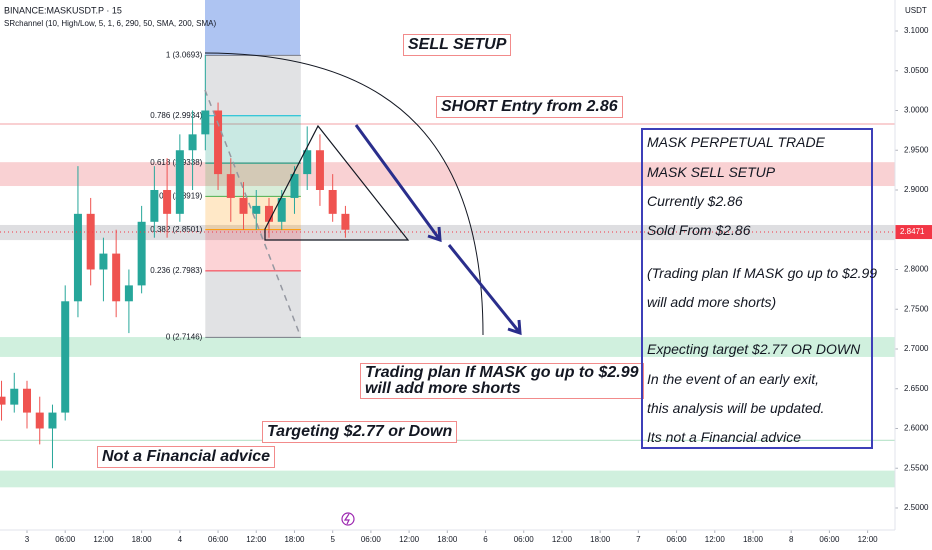 This screenshot has width=932, height=550. Describe the element at coordinates (712, 302) in the screenshot. I see `note-line: will add more shorts)` at that location.